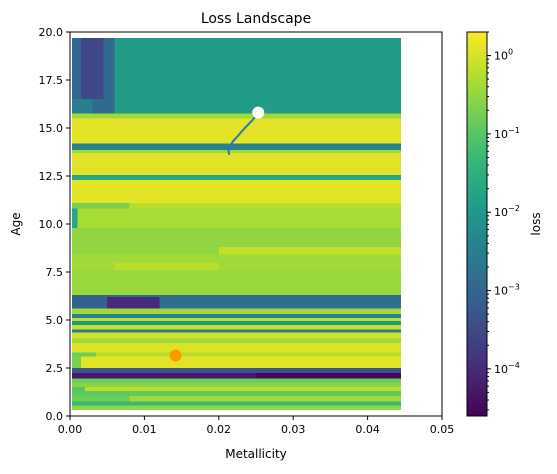  I want to click on x-tick-label: 0.00, so click(70, 429).